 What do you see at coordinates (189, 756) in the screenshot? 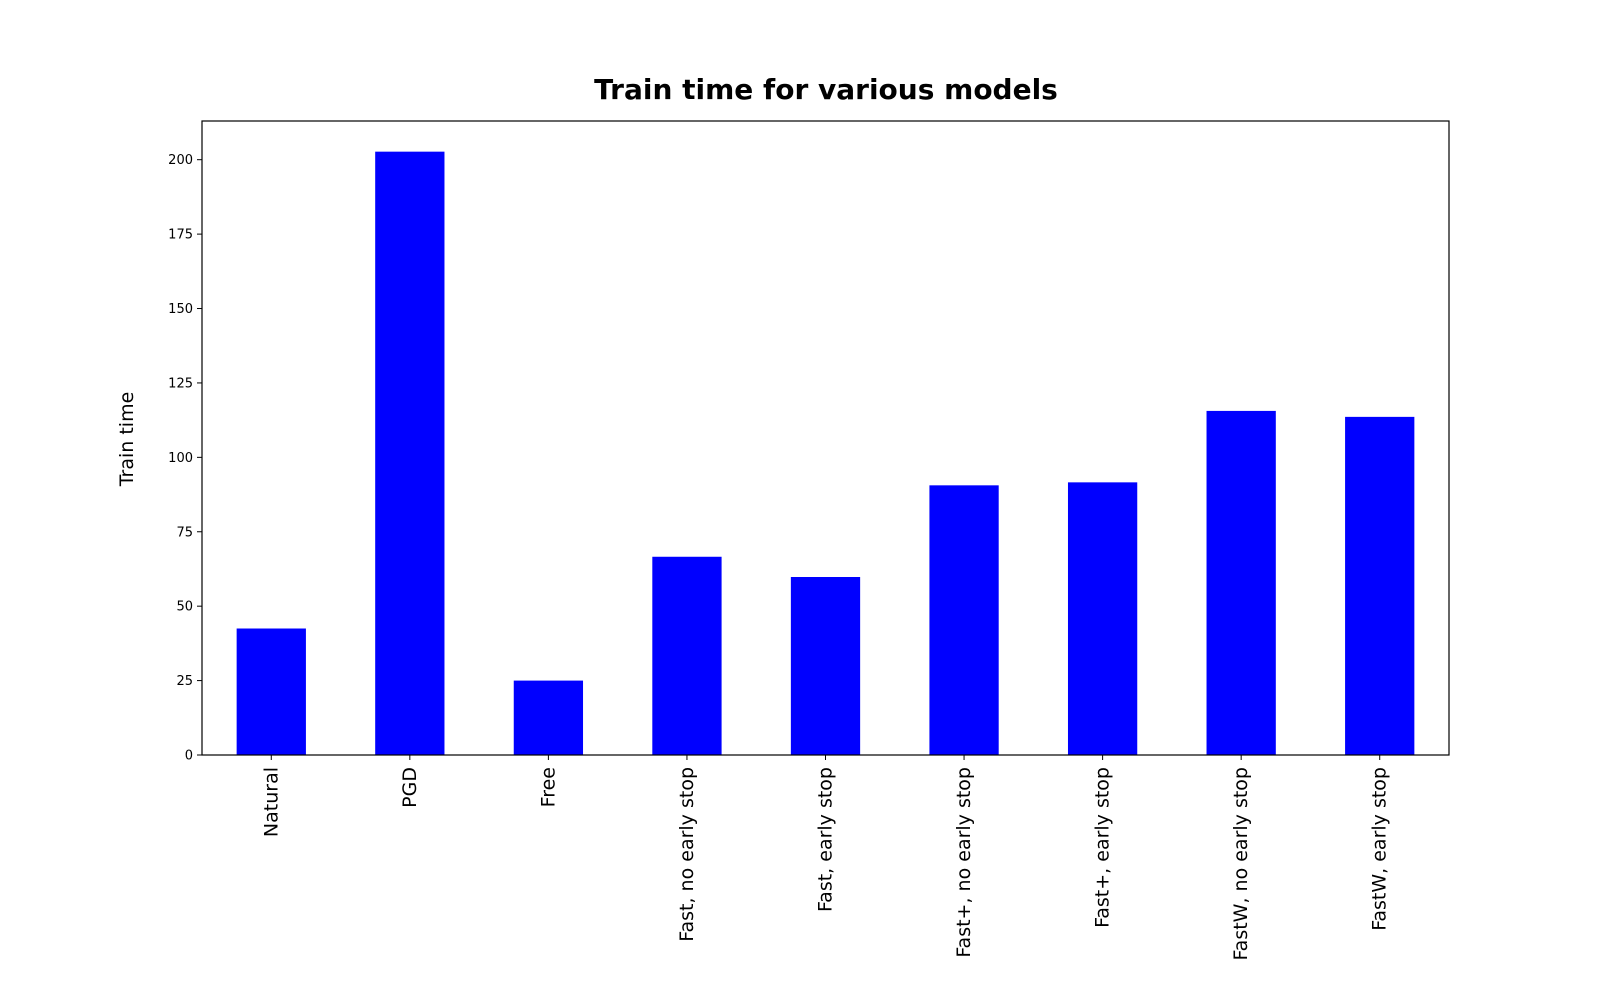
I see `y-tick-label-0: 0` at bounding box center [189, 756].